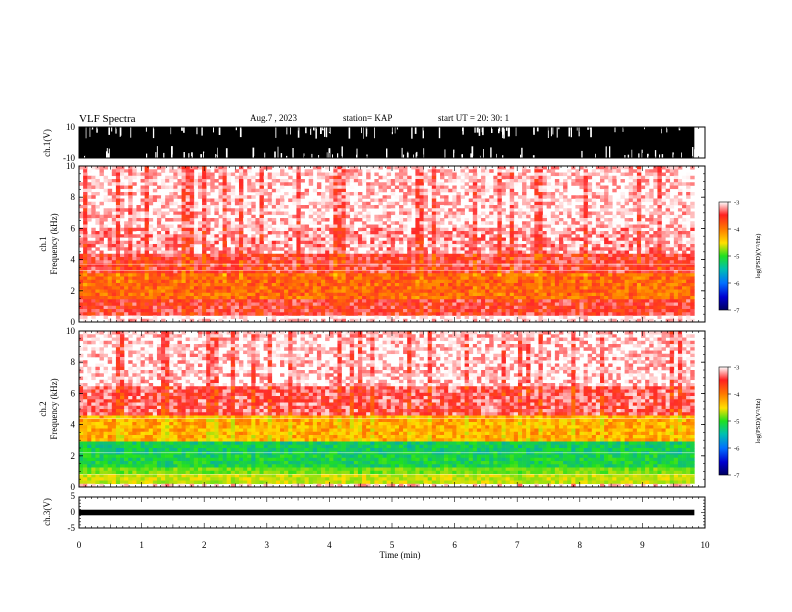 This screenshot has height=612, width=792. I want to click on ch1-waveform-gap, so click(408, 154).